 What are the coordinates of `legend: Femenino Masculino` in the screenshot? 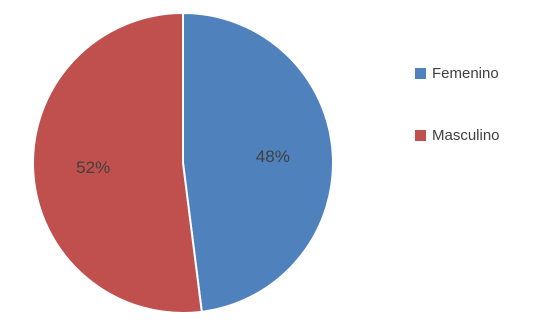 It's located at (475, 124).